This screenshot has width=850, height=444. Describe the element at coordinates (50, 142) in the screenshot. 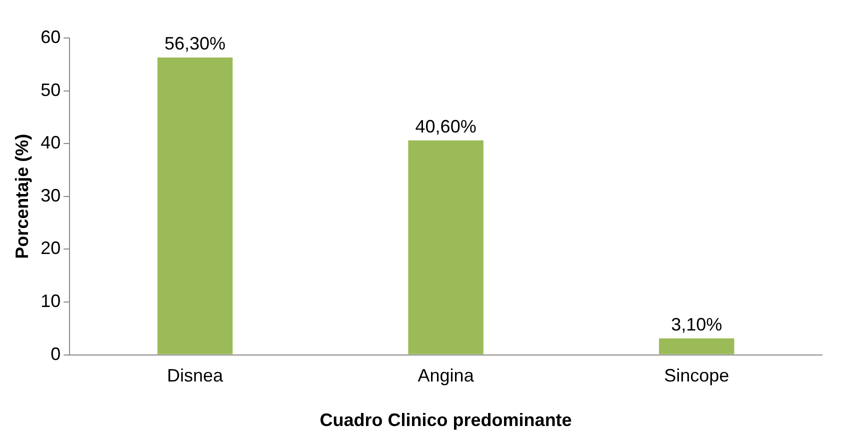

I see `y-tick-label: 40` at that location.